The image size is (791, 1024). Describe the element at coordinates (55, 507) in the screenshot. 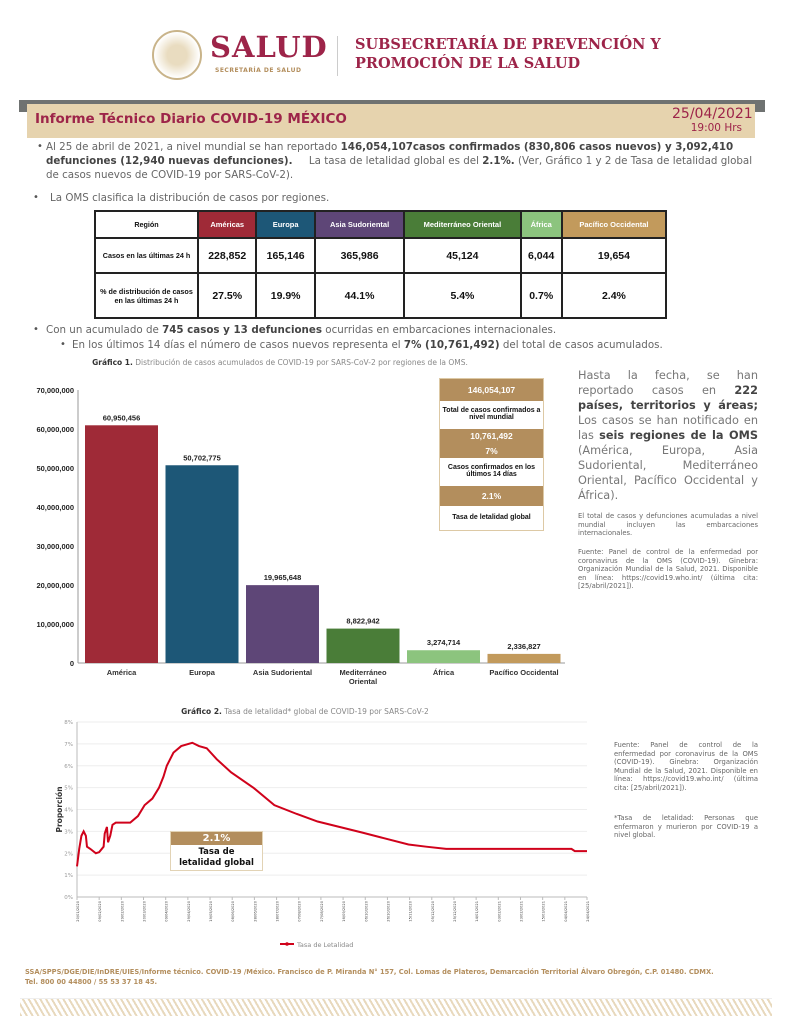

I see `y-tick-label: 40,000,000` at that location.